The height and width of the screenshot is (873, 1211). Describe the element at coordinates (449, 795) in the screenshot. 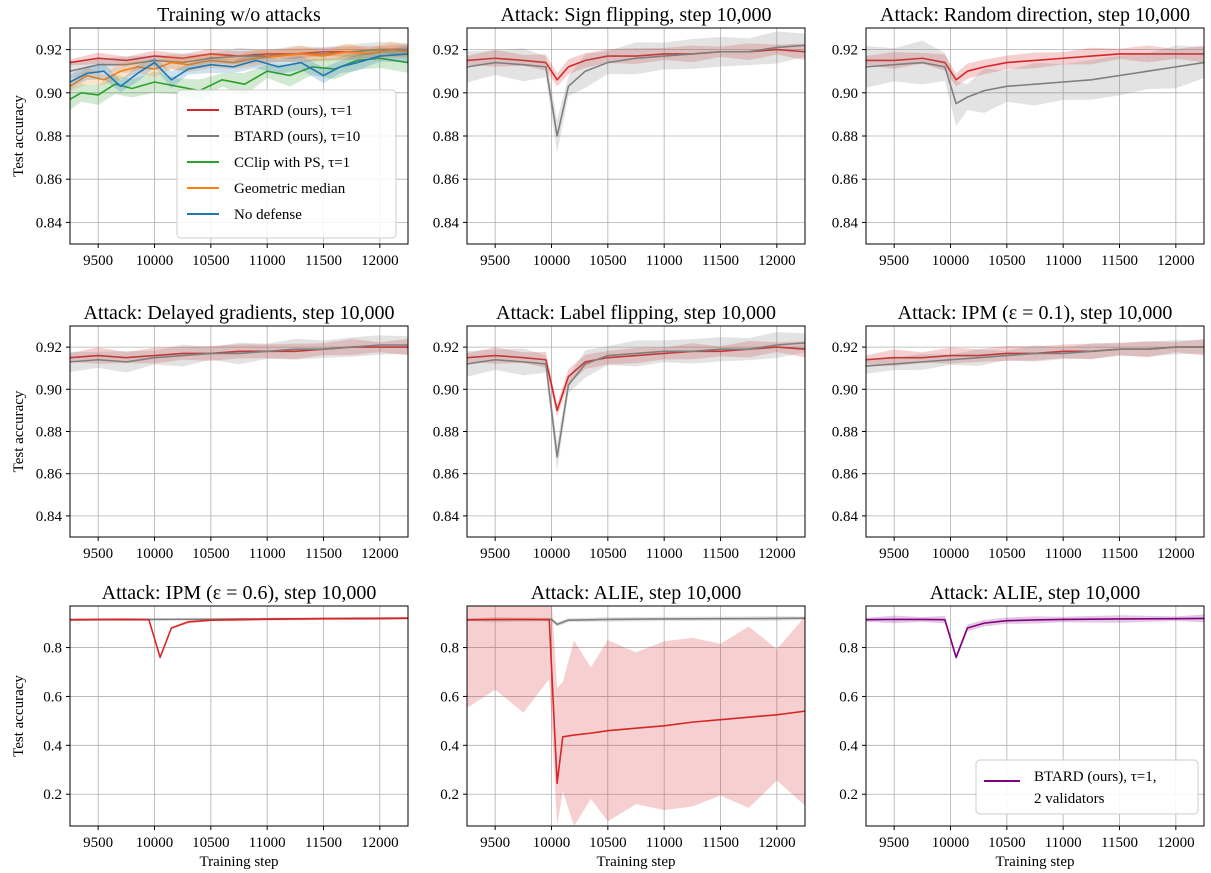

I see `y-tick-label: 0.2` at that location.